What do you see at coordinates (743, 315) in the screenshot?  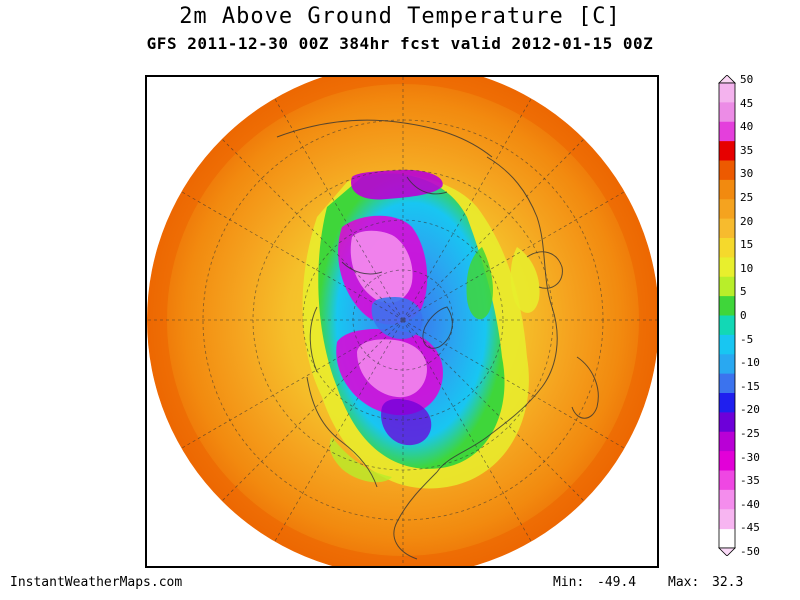 I see `colorbar-tick-label: 0` at bounding box center [743, 315].